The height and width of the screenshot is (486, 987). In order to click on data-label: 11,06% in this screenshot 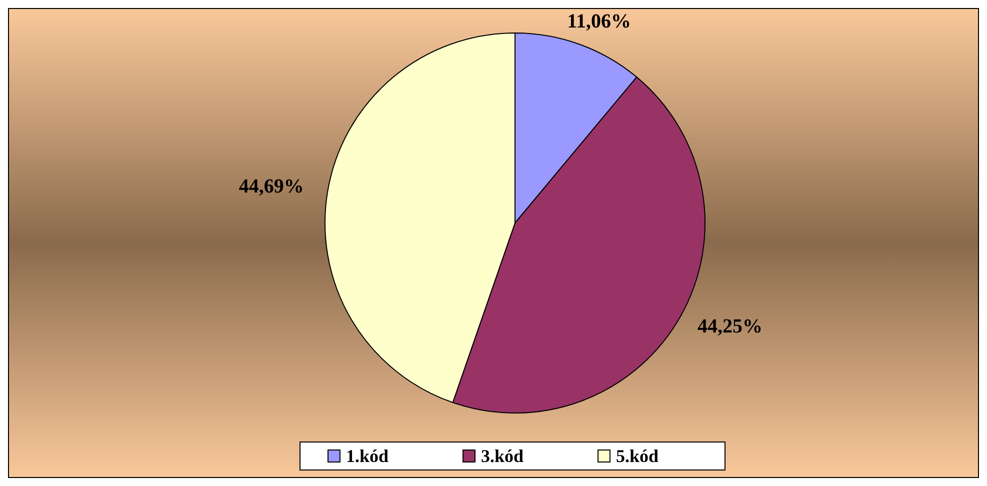, I will do `click(599, 21)`.